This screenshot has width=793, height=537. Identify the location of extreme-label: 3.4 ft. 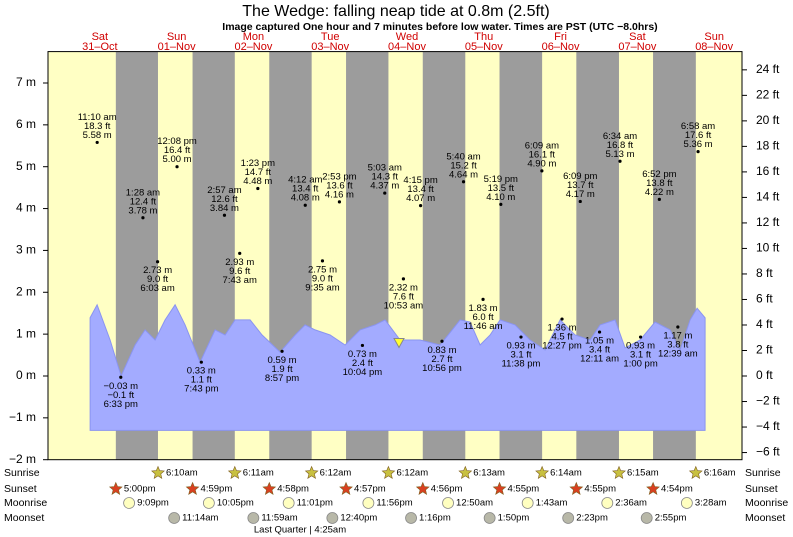
(599, 350).